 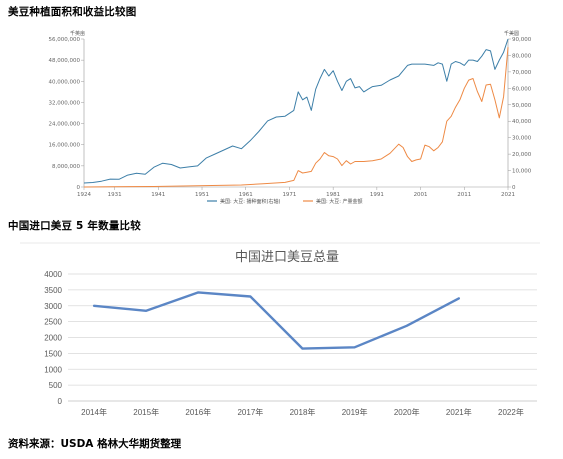 What do you see at coordinates (522, 89) in the screenshot?
I see `right-tick-label: 60,000` at bounding box center [522, 89].